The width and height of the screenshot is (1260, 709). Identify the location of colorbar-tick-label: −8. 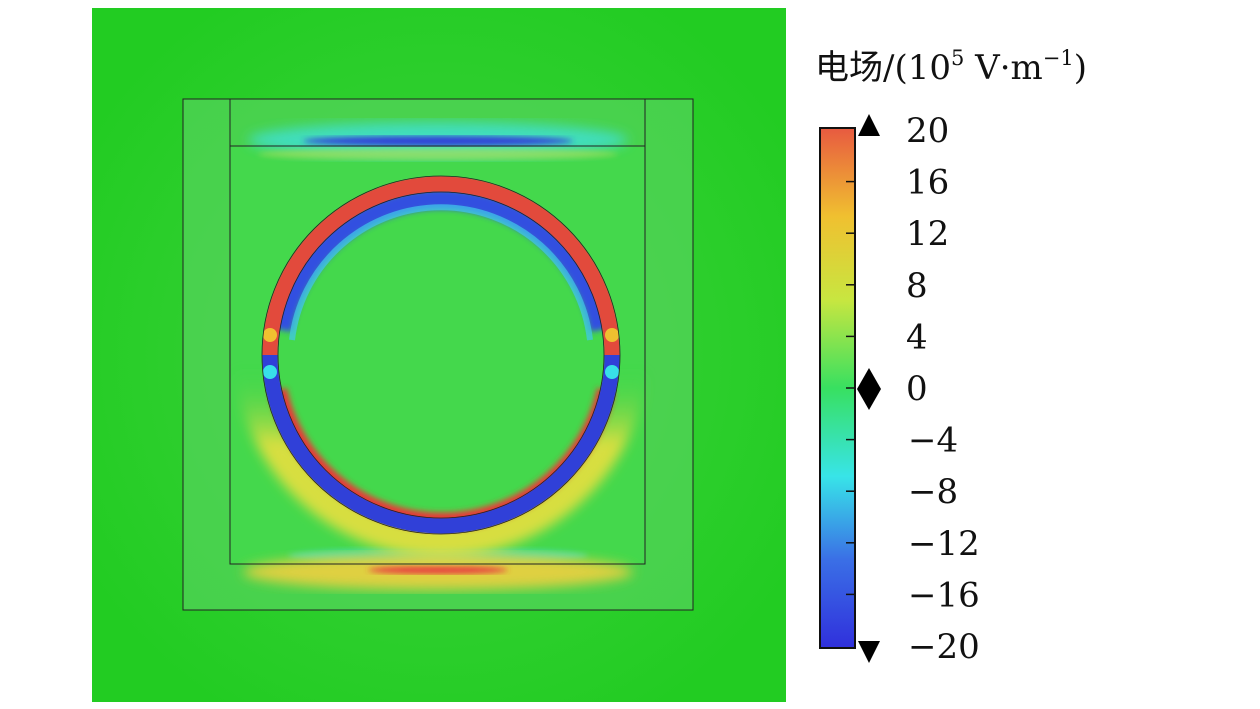
(933, 492).